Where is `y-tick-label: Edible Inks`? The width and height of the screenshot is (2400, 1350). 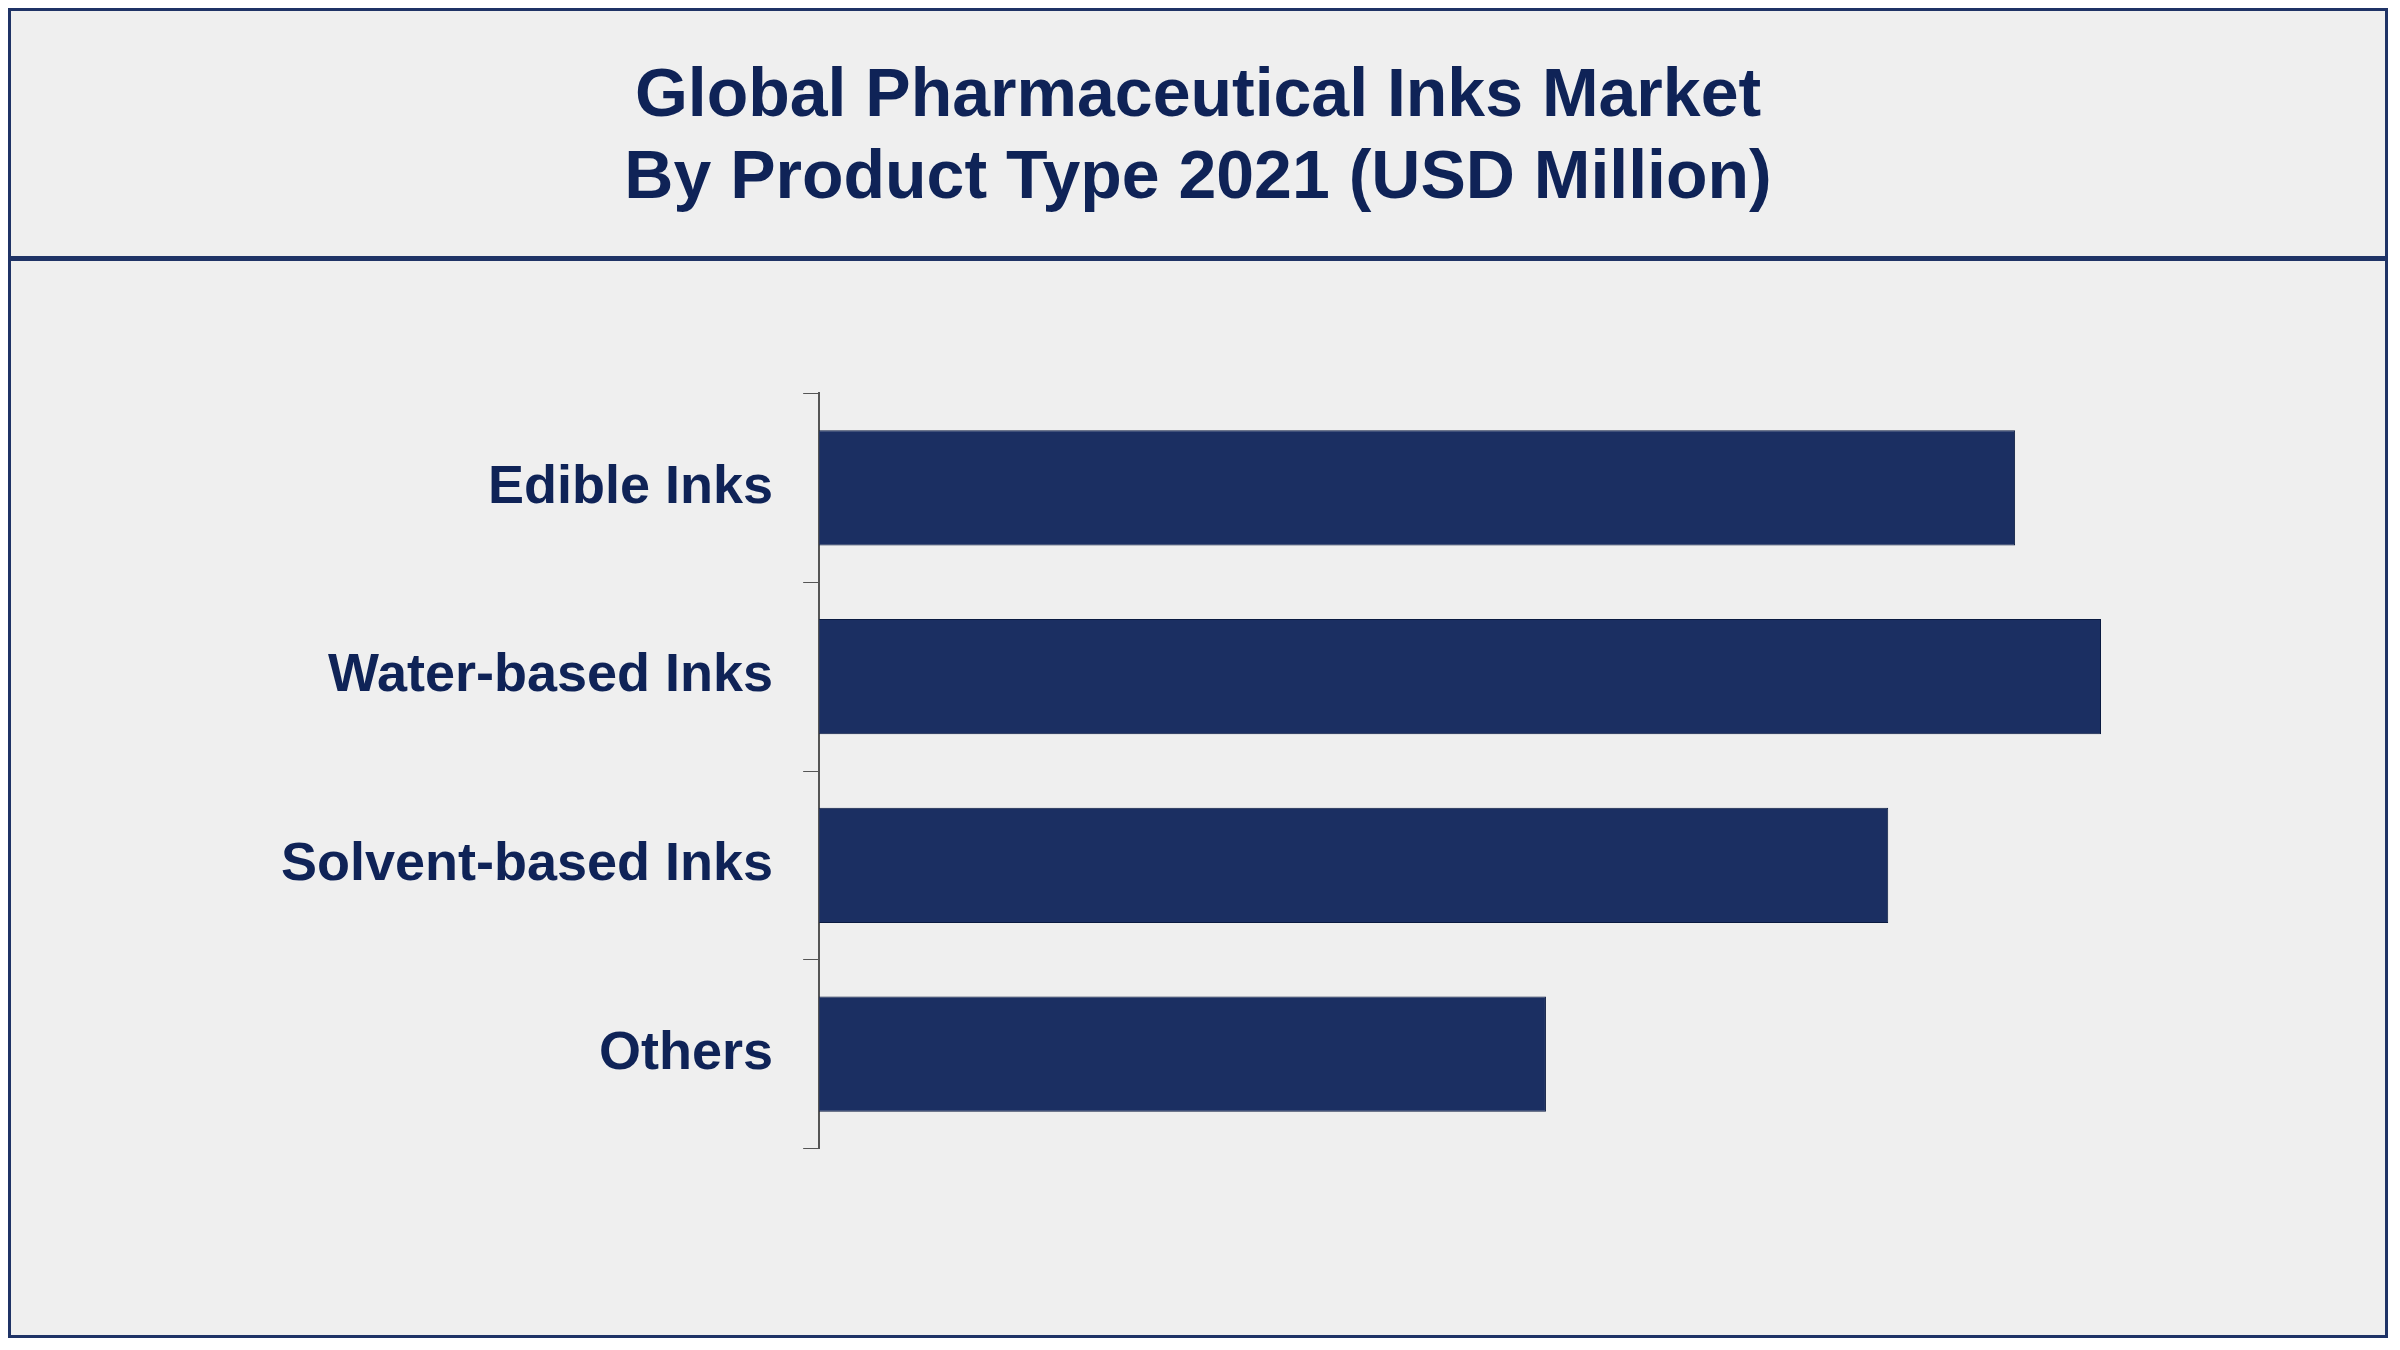
y-tick-label: Edible Inks is located at coordinates (631, 483).